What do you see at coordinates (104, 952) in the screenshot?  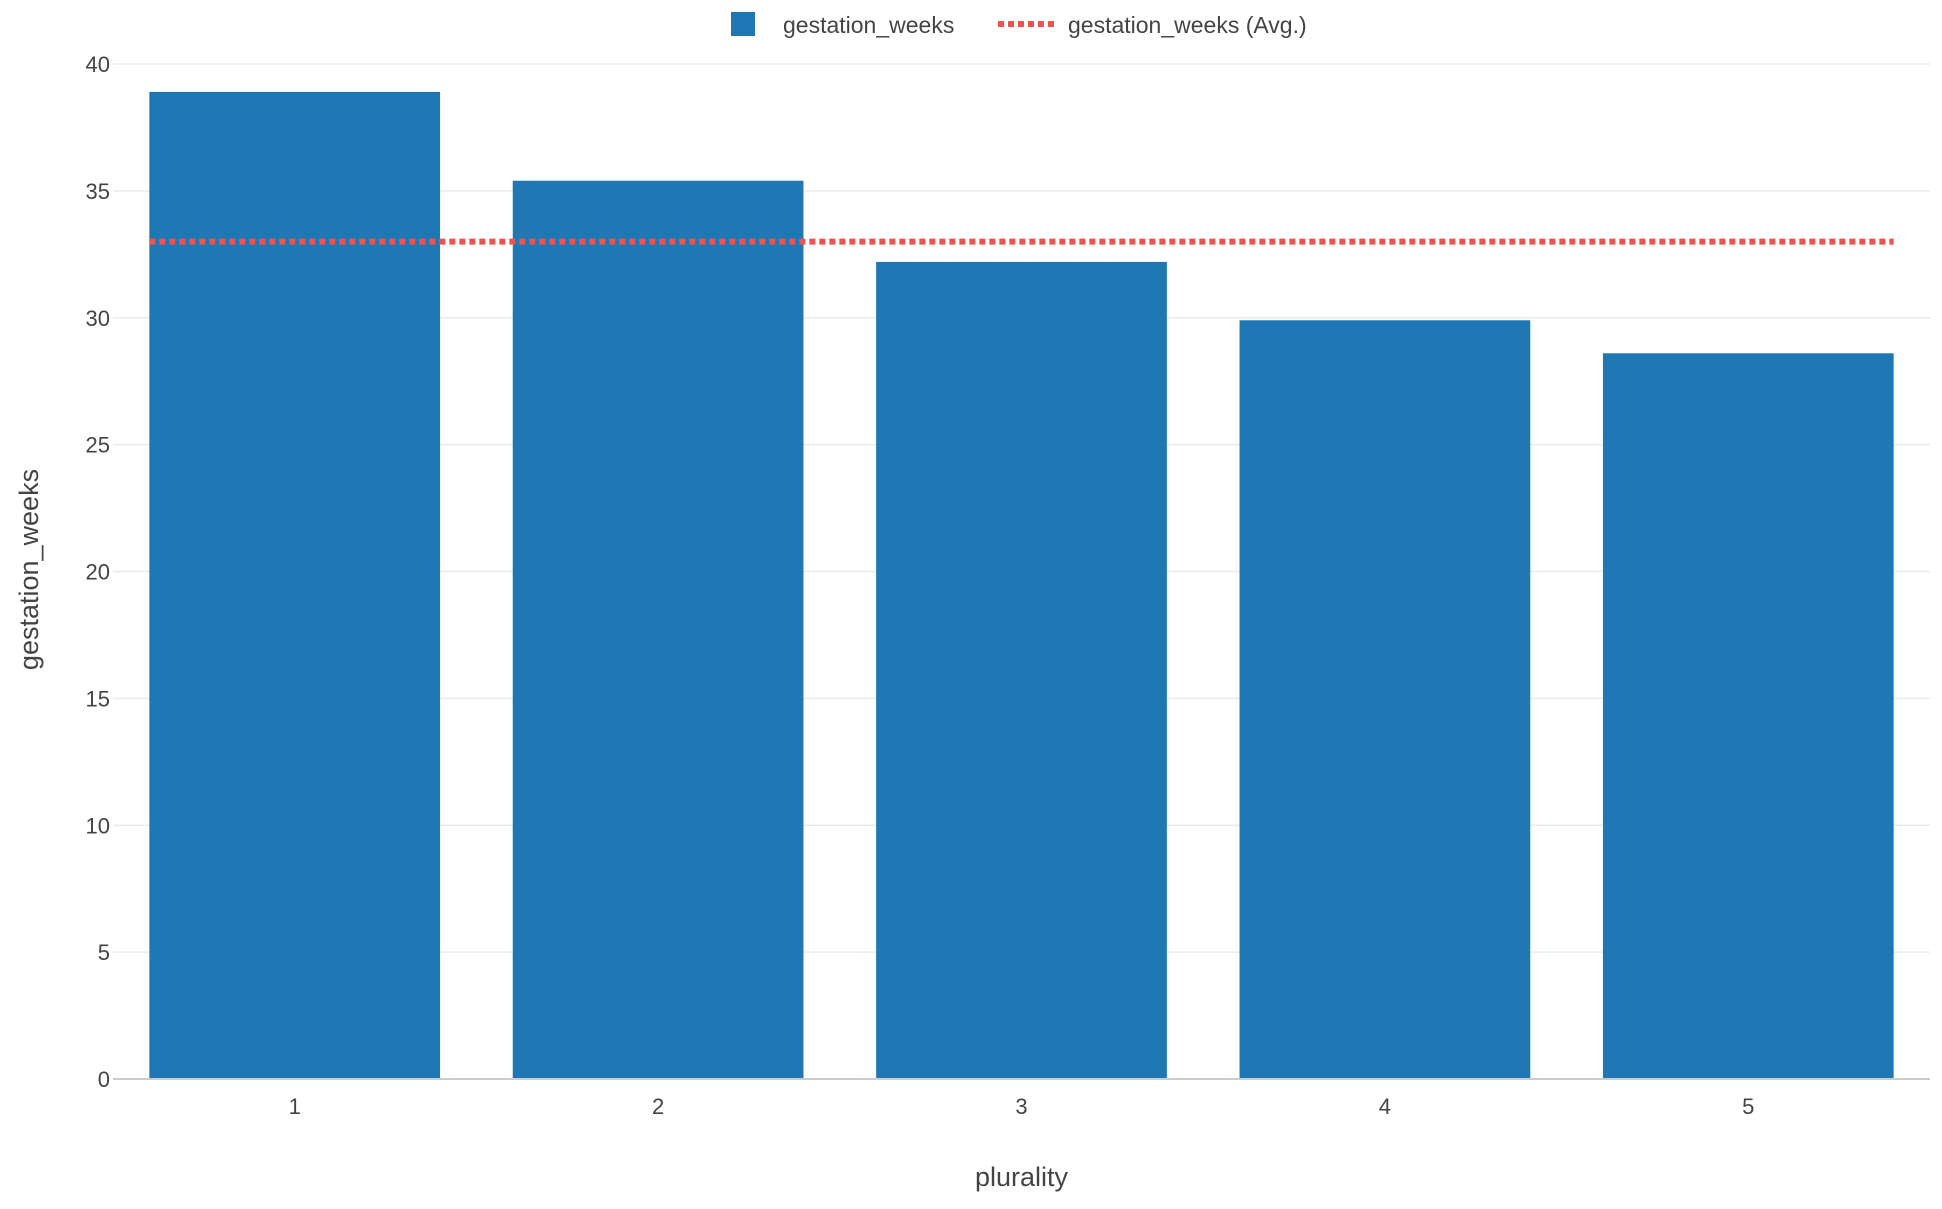 I see `y-tick-label: 5` at bounding box center [104, 952].